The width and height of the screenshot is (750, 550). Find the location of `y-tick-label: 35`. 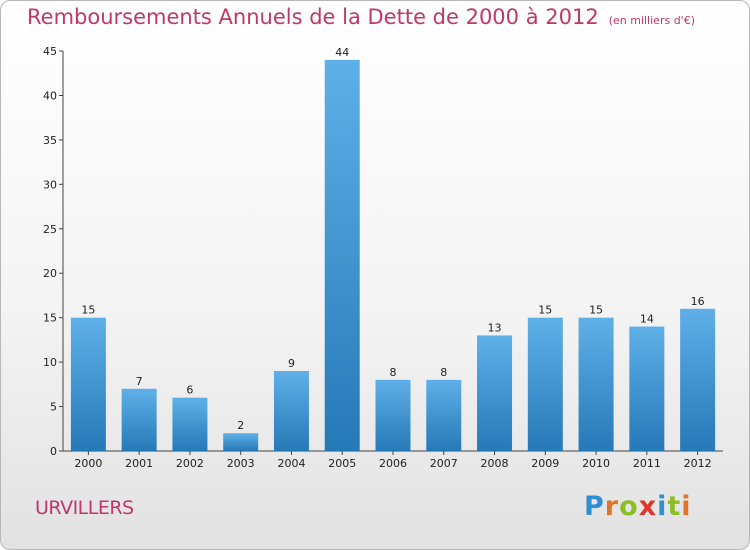

y-tick-label: 35 is located at coordinates (50, 140).